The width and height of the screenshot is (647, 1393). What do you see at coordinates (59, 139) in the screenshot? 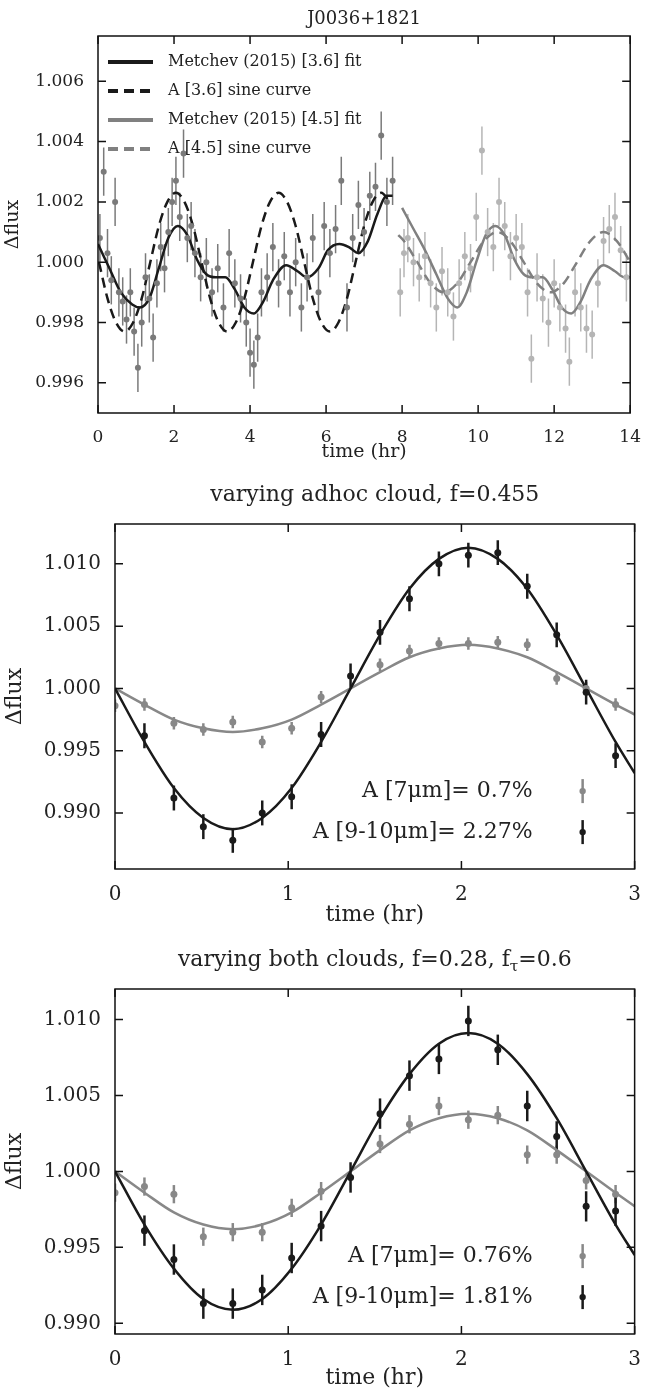
I see `y-tick-label: 1.004` at bounding box center [59, 139].